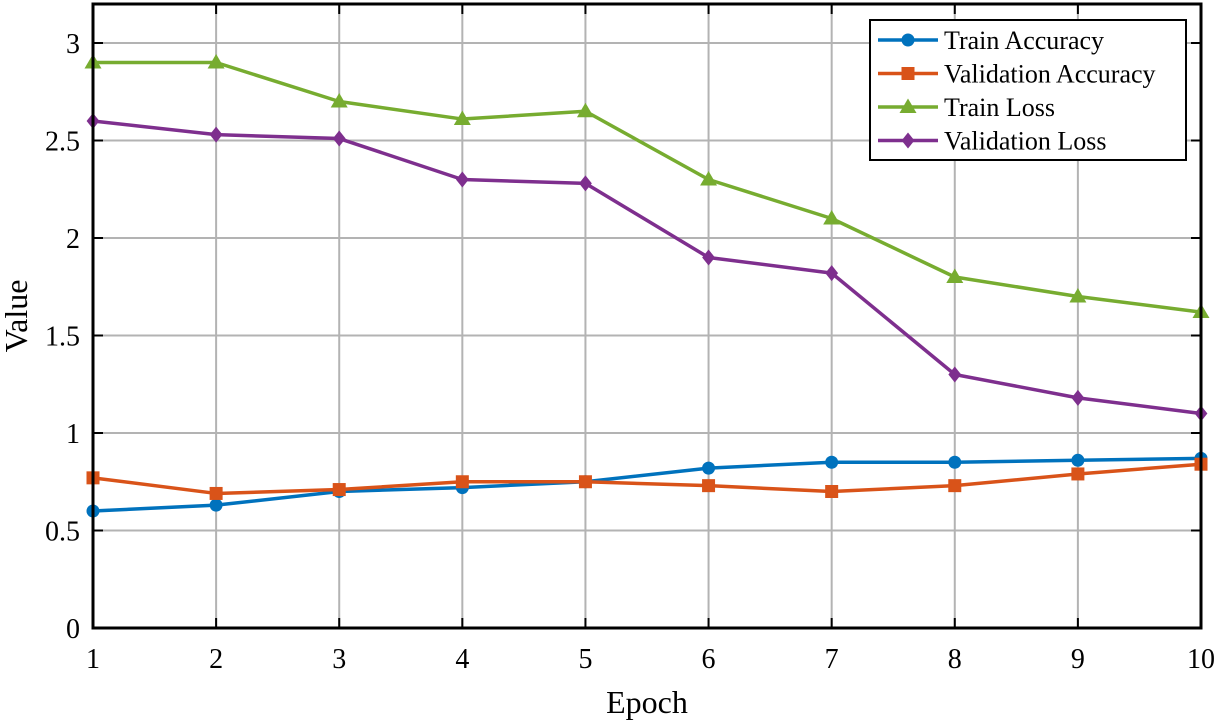 The height and width of the screenshot is (728, 1221). I want to click on y-tick-label: 0.5, so click(62, 532).